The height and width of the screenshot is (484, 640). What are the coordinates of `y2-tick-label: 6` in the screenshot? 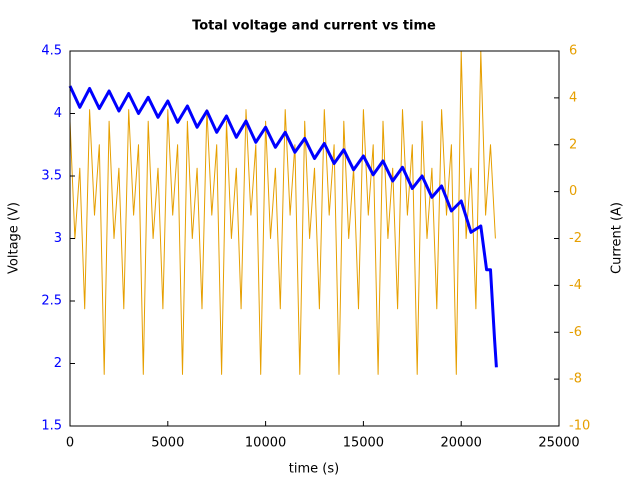 It's located at (573, 51).